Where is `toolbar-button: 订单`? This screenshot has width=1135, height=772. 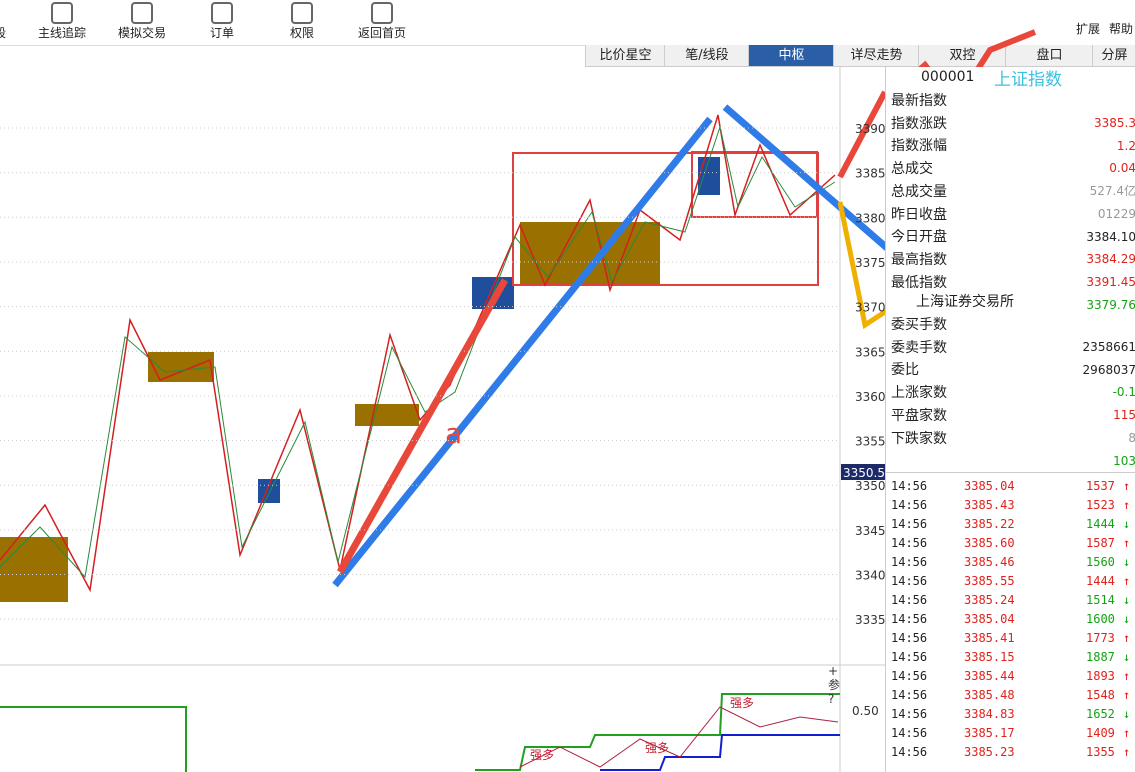
toolbar-button: 订单 is located at coordinates (222, 33).